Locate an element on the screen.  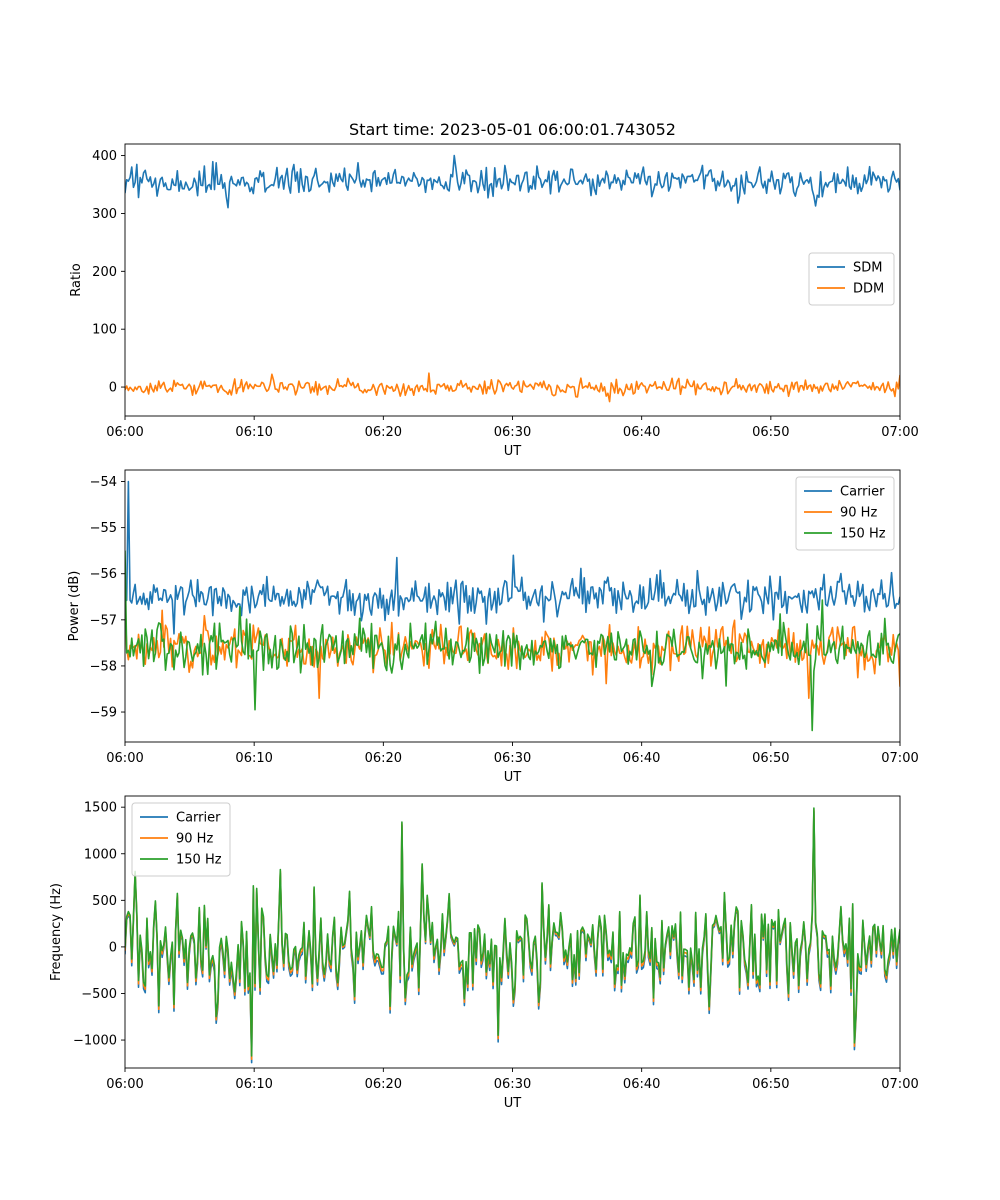
series-line-sdm is located at coordinates (512, 181).